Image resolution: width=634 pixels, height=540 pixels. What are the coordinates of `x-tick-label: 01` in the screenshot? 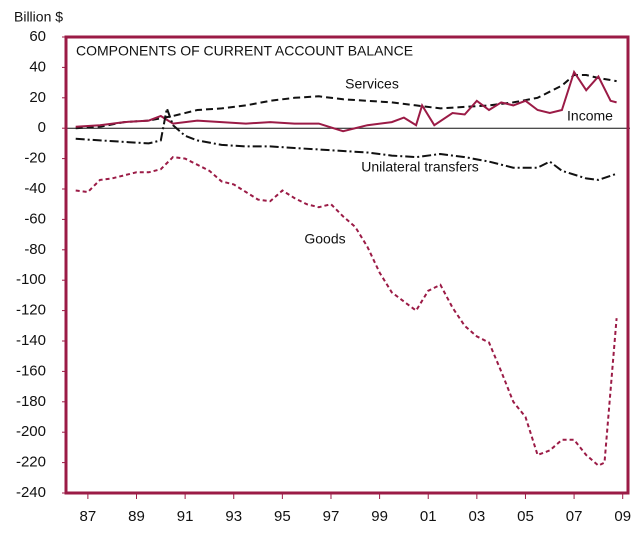 It's located at (428, 516).